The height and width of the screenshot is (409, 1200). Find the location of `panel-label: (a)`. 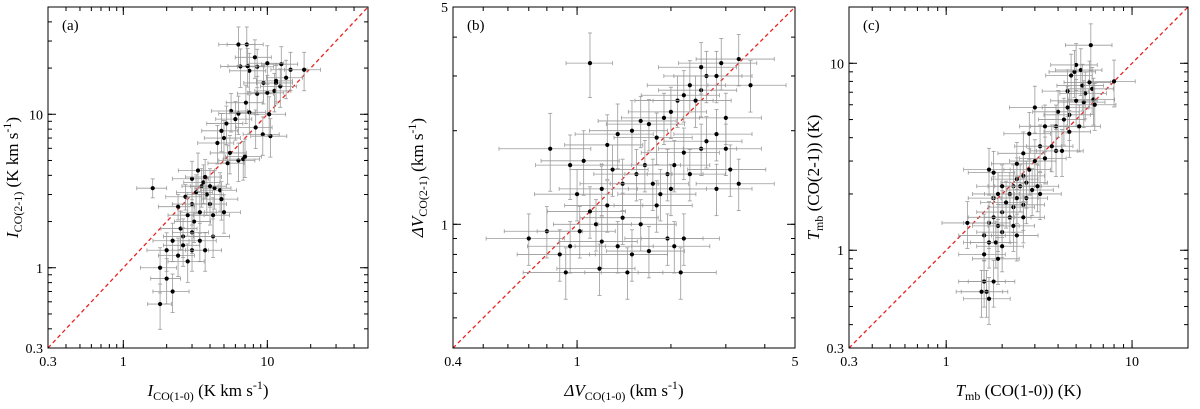

panel-label: (a) is located at coordinates (70, 26).